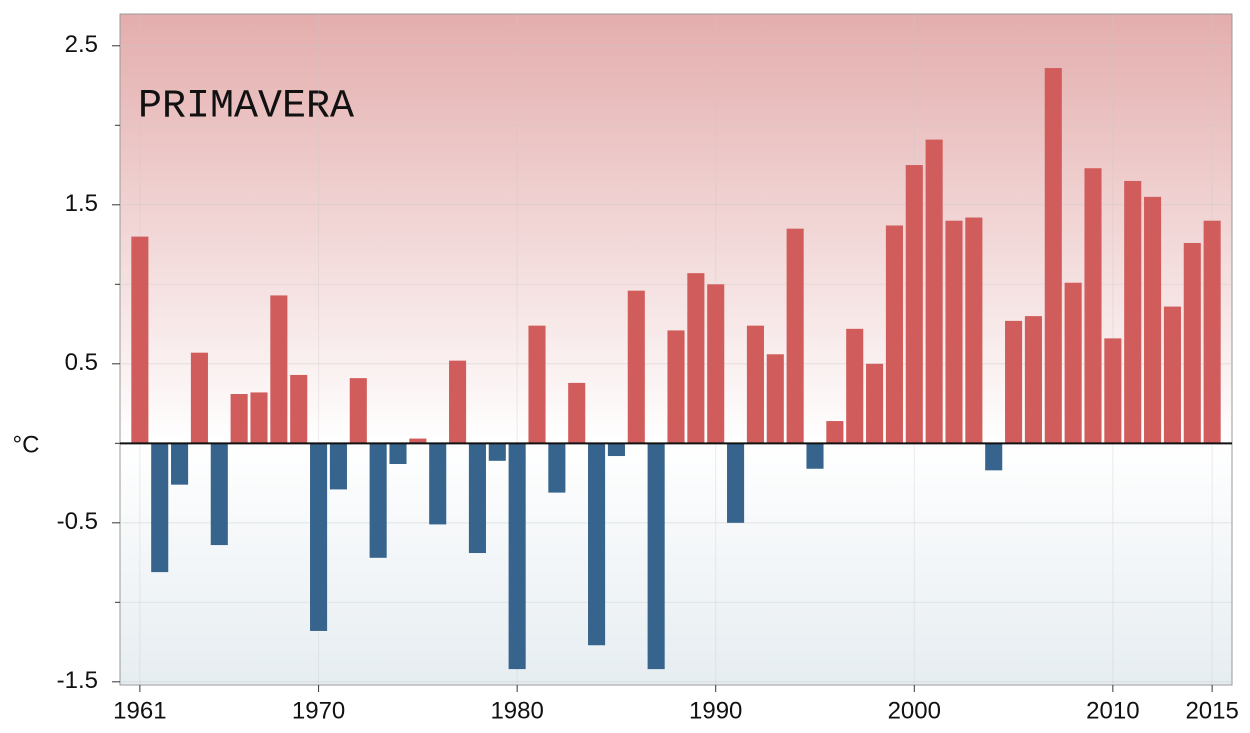  I want to click on x-tick-label: 1980, so click(516, 710).